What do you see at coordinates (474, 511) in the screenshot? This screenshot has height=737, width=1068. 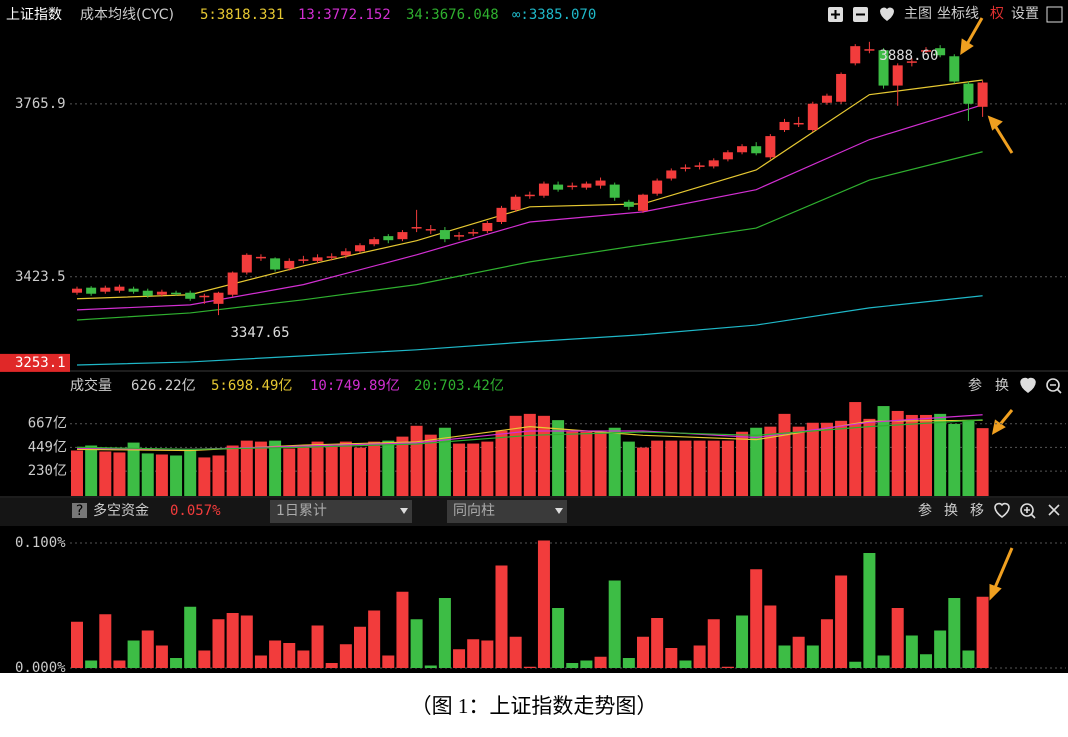 I see `dropdown-label: 同向柱` at bounding box center [474, 511].